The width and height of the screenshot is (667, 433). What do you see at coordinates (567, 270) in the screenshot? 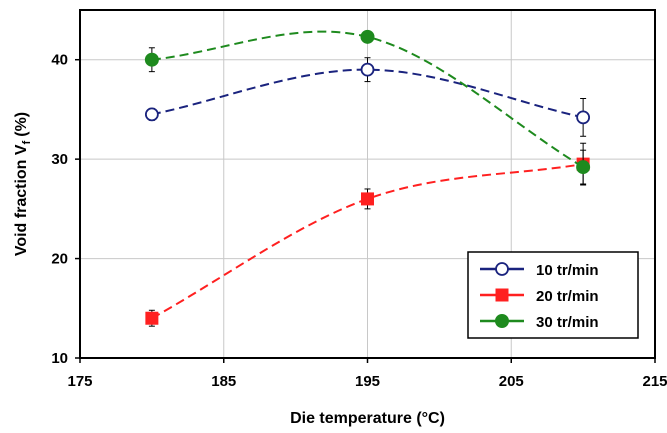
I see `legend-label: 10 tr/min` at bounding box center [567, 270].